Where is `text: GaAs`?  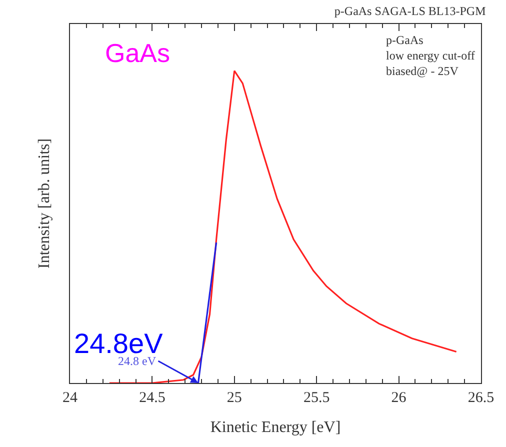
text: GaAs is located at coordinates (137, 53).